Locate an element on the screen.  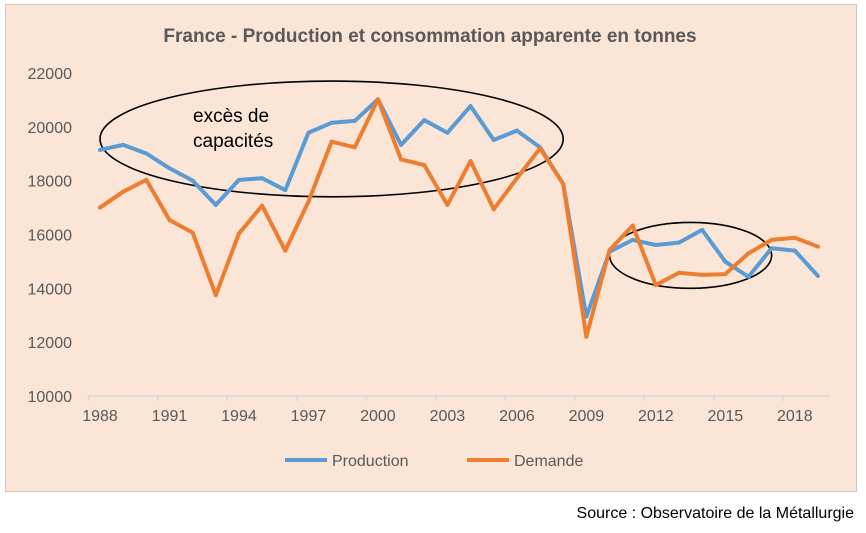
x-tick-label: 1991 is located at coordinates (170, 416).